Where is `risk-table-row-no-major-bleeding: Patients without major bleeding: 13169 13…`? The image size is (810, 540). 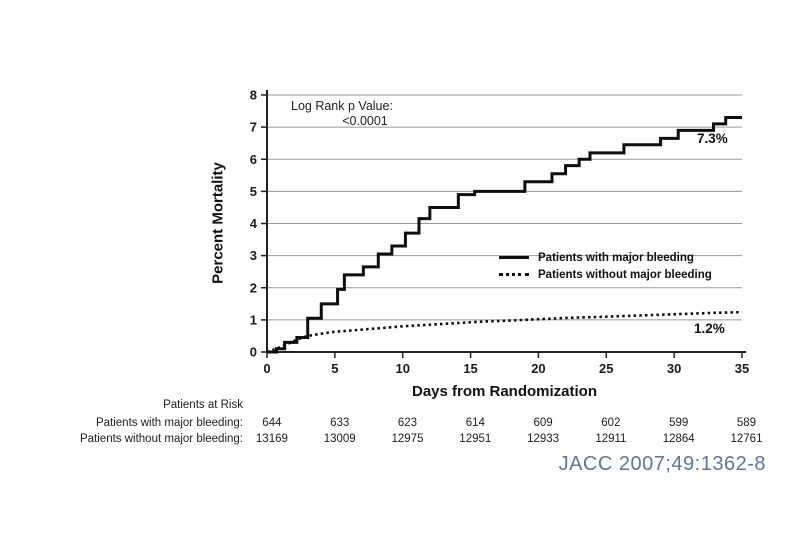
risk-table-row-no-major-bleeding: Patients without major bleeding: 13169 13… is located at coordinates (381, 440).